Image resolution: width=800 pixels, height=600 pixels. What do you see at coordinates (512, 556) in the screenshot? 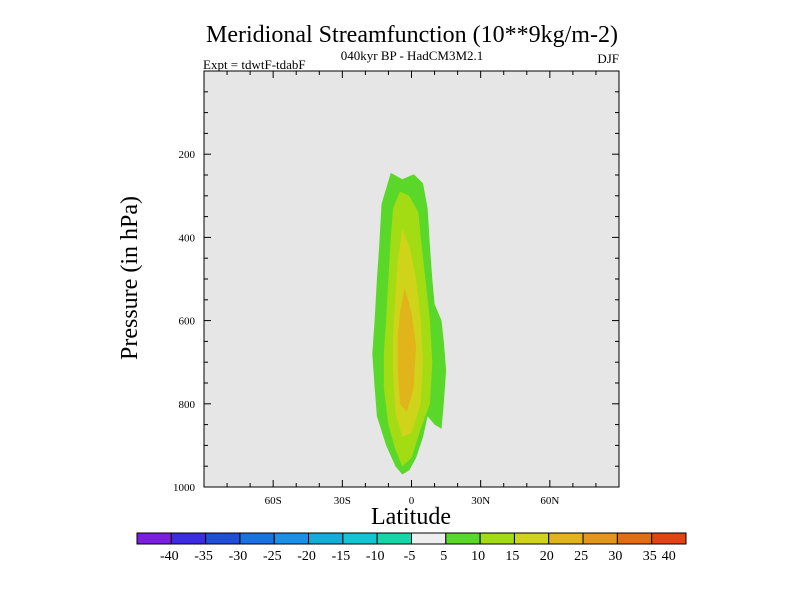
I see `colorbar-label: 15` at bounding box center [512, 556].